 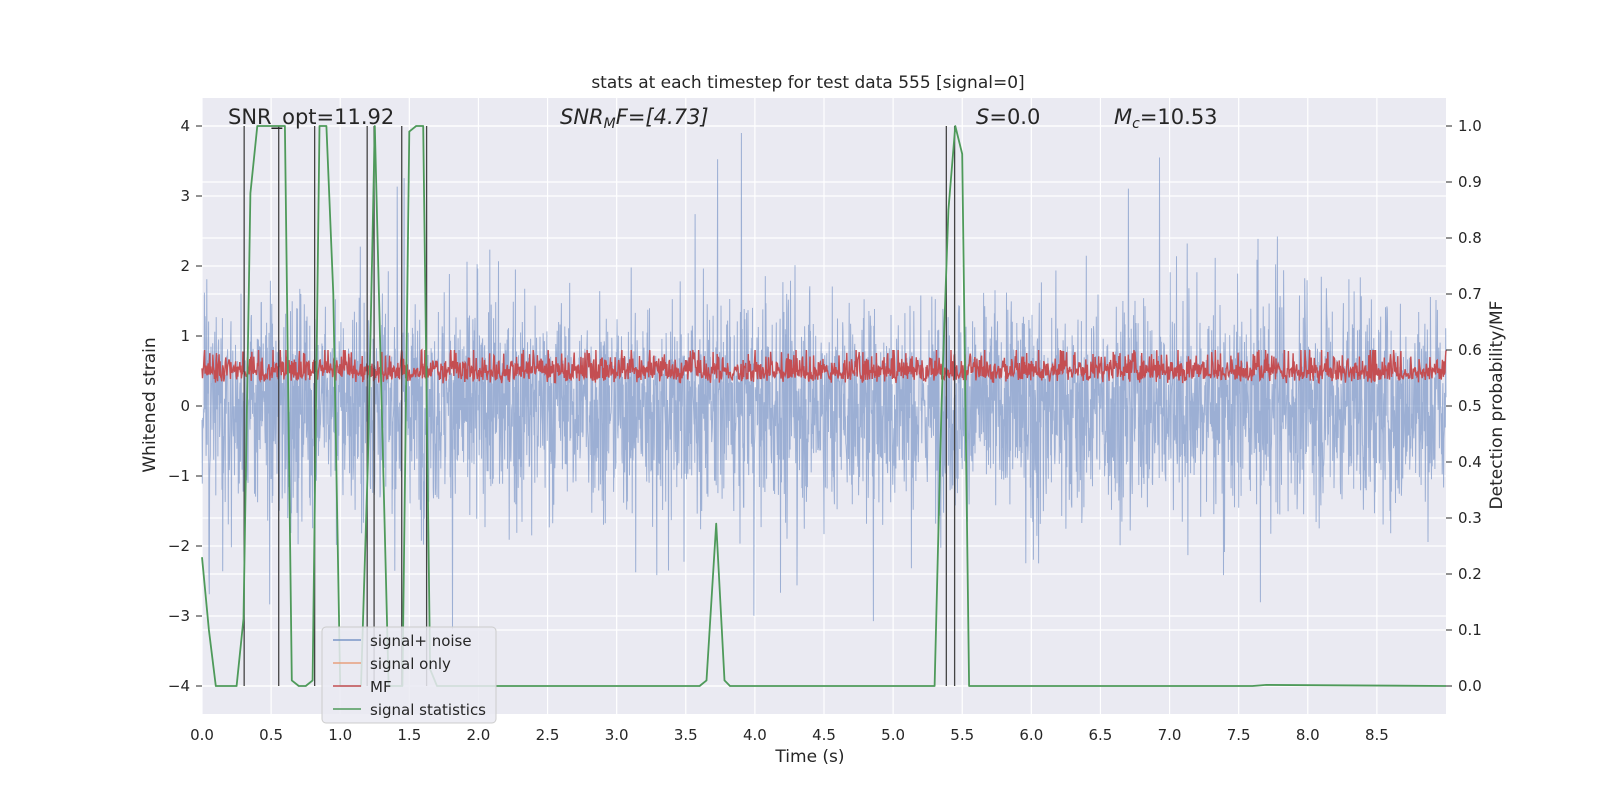 I want to click on left-y-axis-ticks: −4 −3 −2 −1 0 1 2 3 4, so click(x=185, y=406).